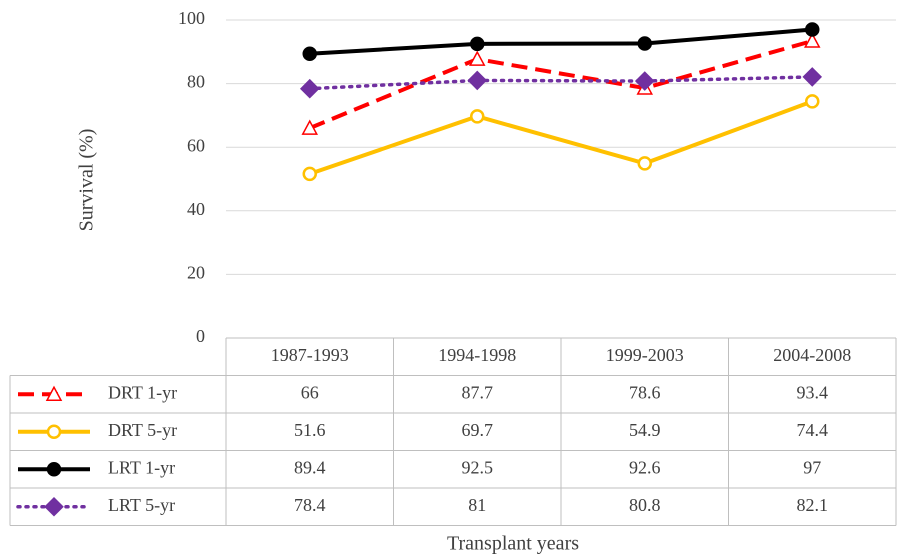 This screenshot has width=898, height=559. Describe the element at coordinates (310, 392) in the screenshot. I see `table-cell: 66` at that location.